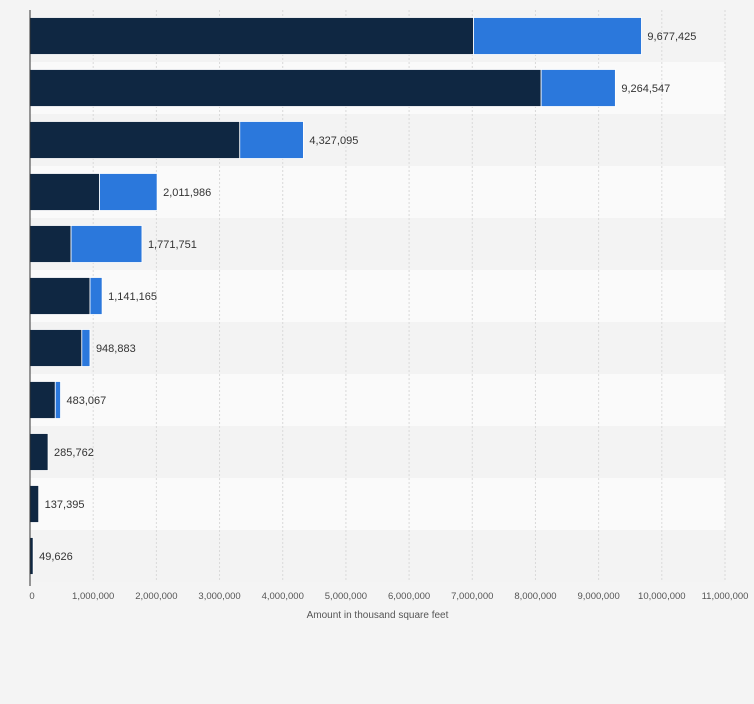 This screenshot has width=754, height=704. What do you see at coordinates (87, 401) in the screenshot?
I see `bar-total-label: 483,067` at bounding box center [87, 401].